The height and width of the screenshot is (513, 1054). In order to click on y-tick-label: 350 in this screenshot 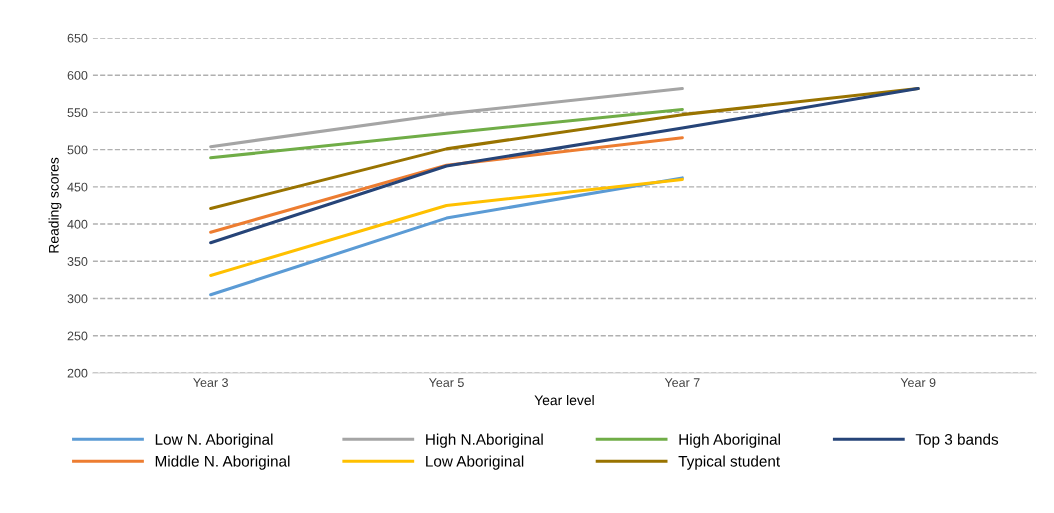, I will do `click(77, 261)`.